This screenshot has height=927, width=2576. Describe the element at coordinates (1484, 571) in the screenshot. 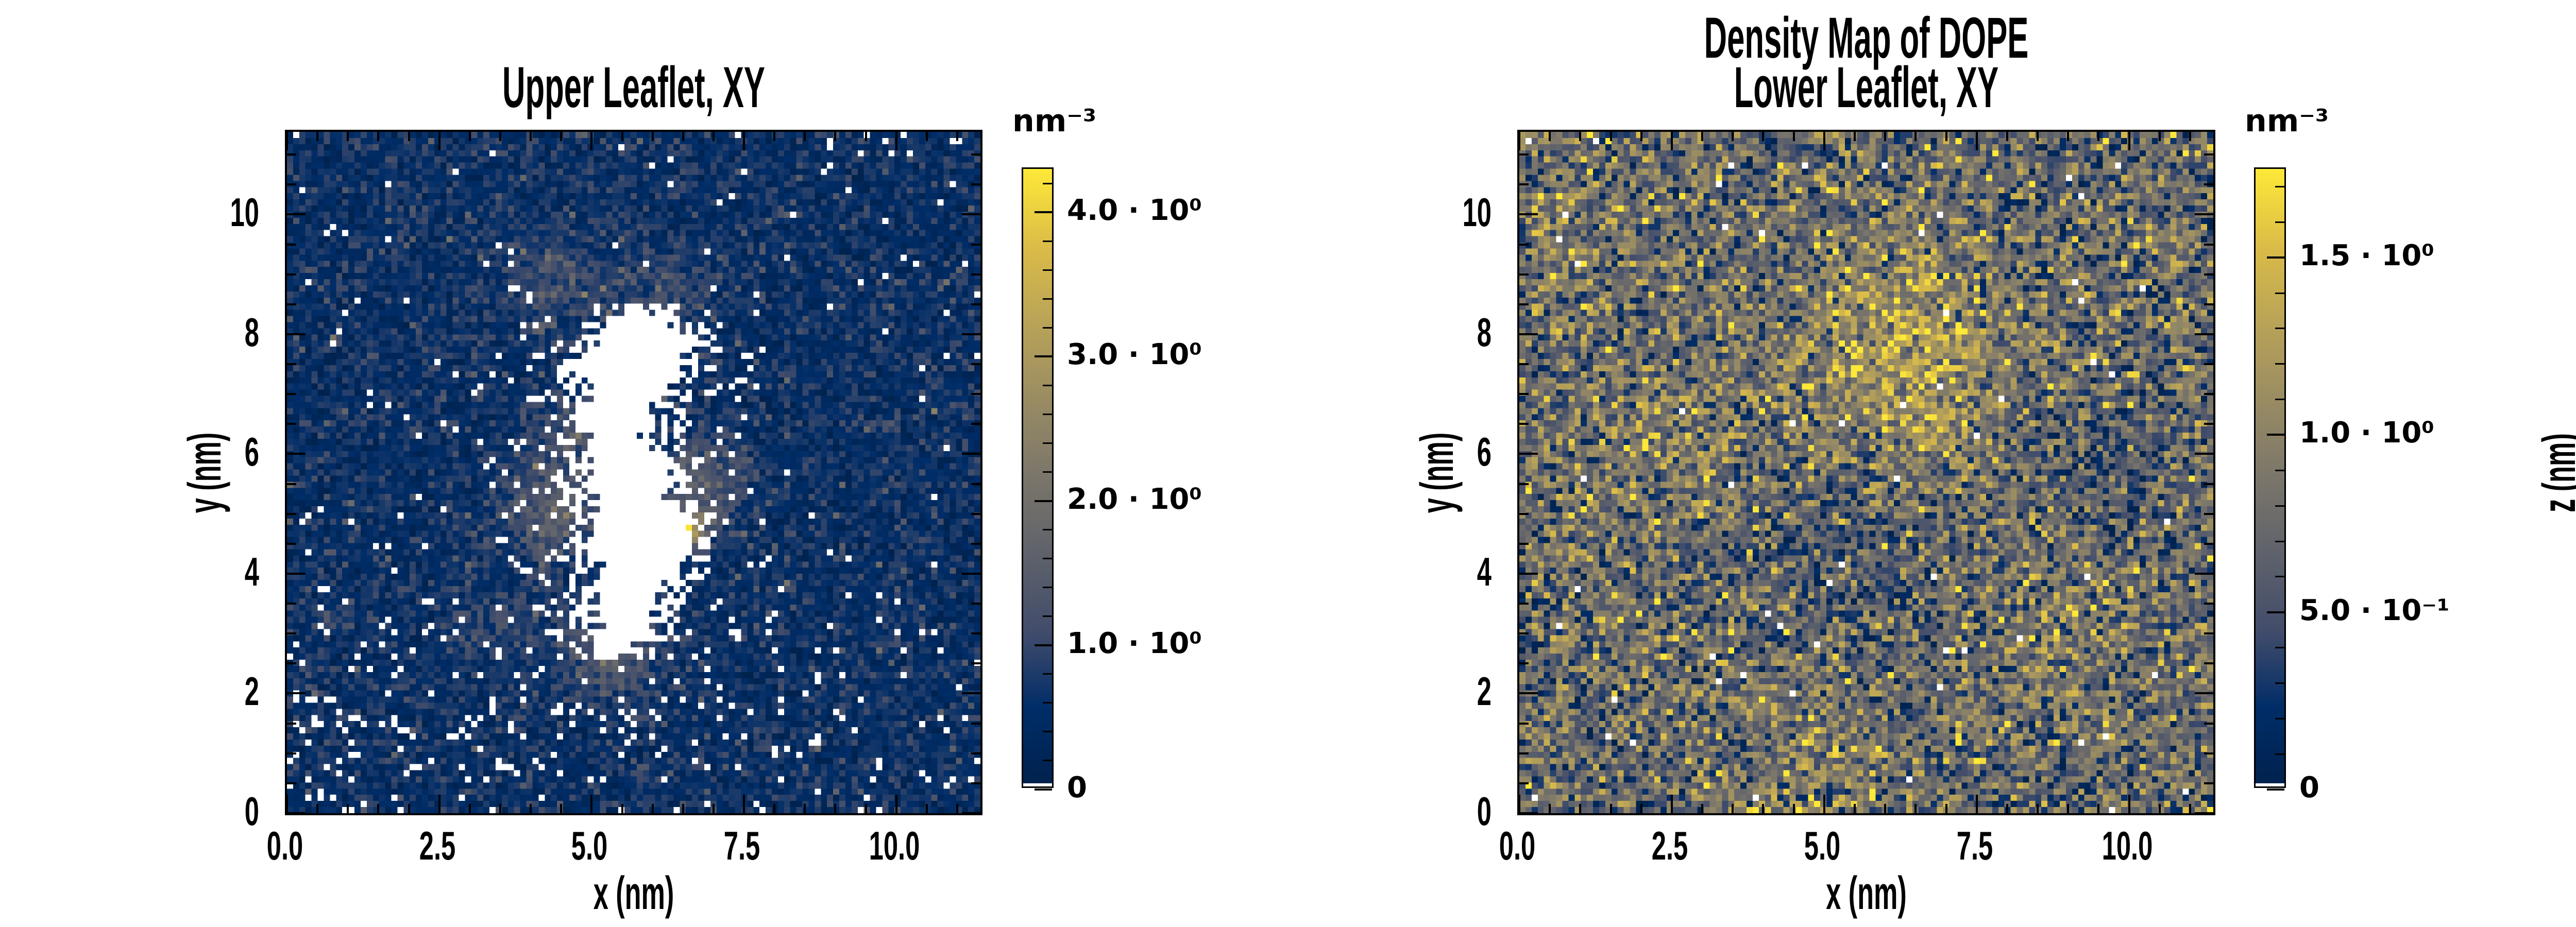

I see `y-tick-label: 4` at that location.